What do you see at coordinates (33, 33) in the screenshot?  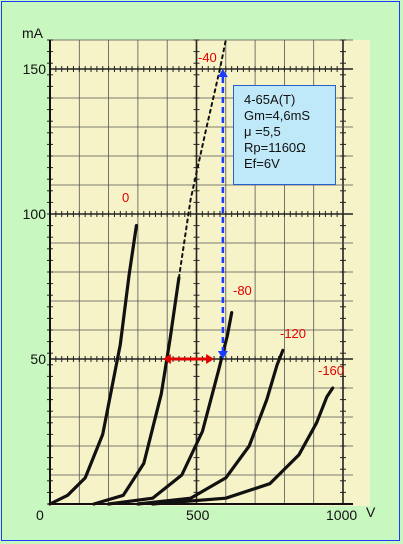 I see `y-axis-unit-label: mA` at bounding box center [33, 33].